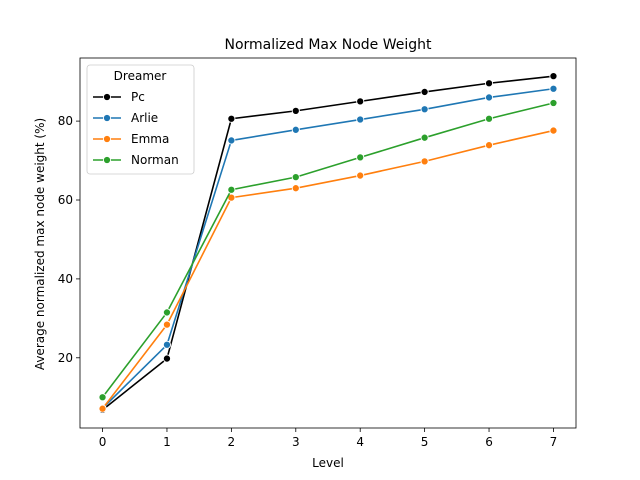 Image resolution: width=640 pixels, height=480 pixels. What do you see at coordinates (360, 442) in the screenshot?
I see `x-tick-label: 4` at bounding box center [360, 442].